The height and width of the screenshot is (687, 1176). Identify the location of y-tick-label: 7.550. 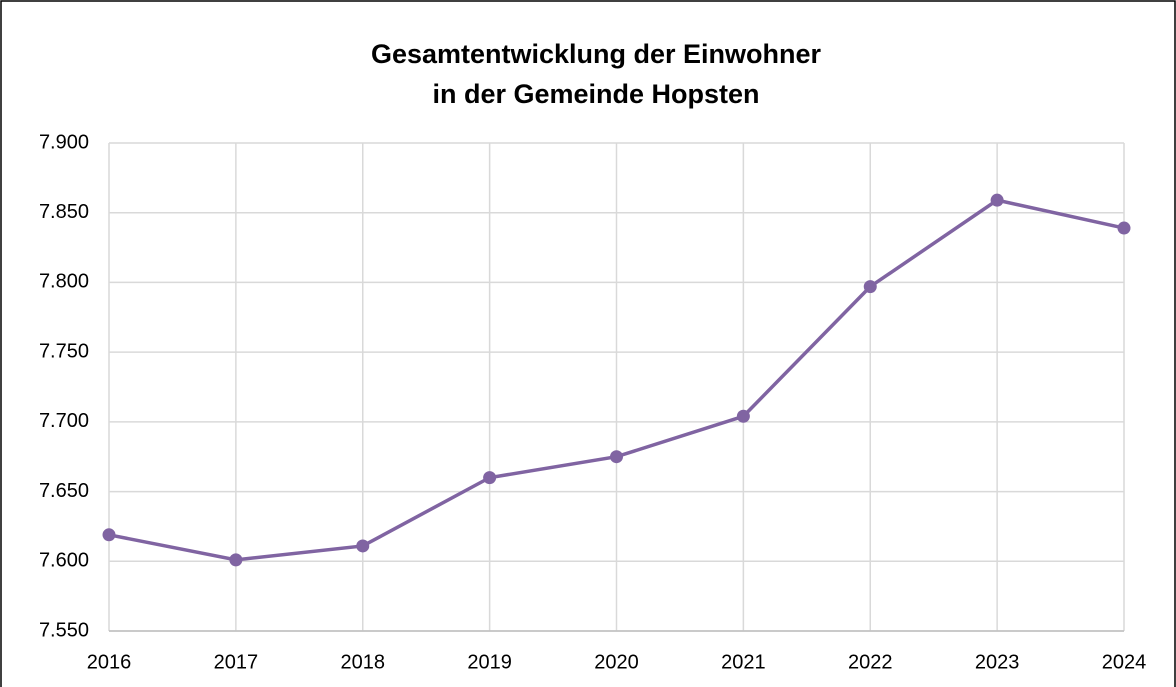
(64, 630).